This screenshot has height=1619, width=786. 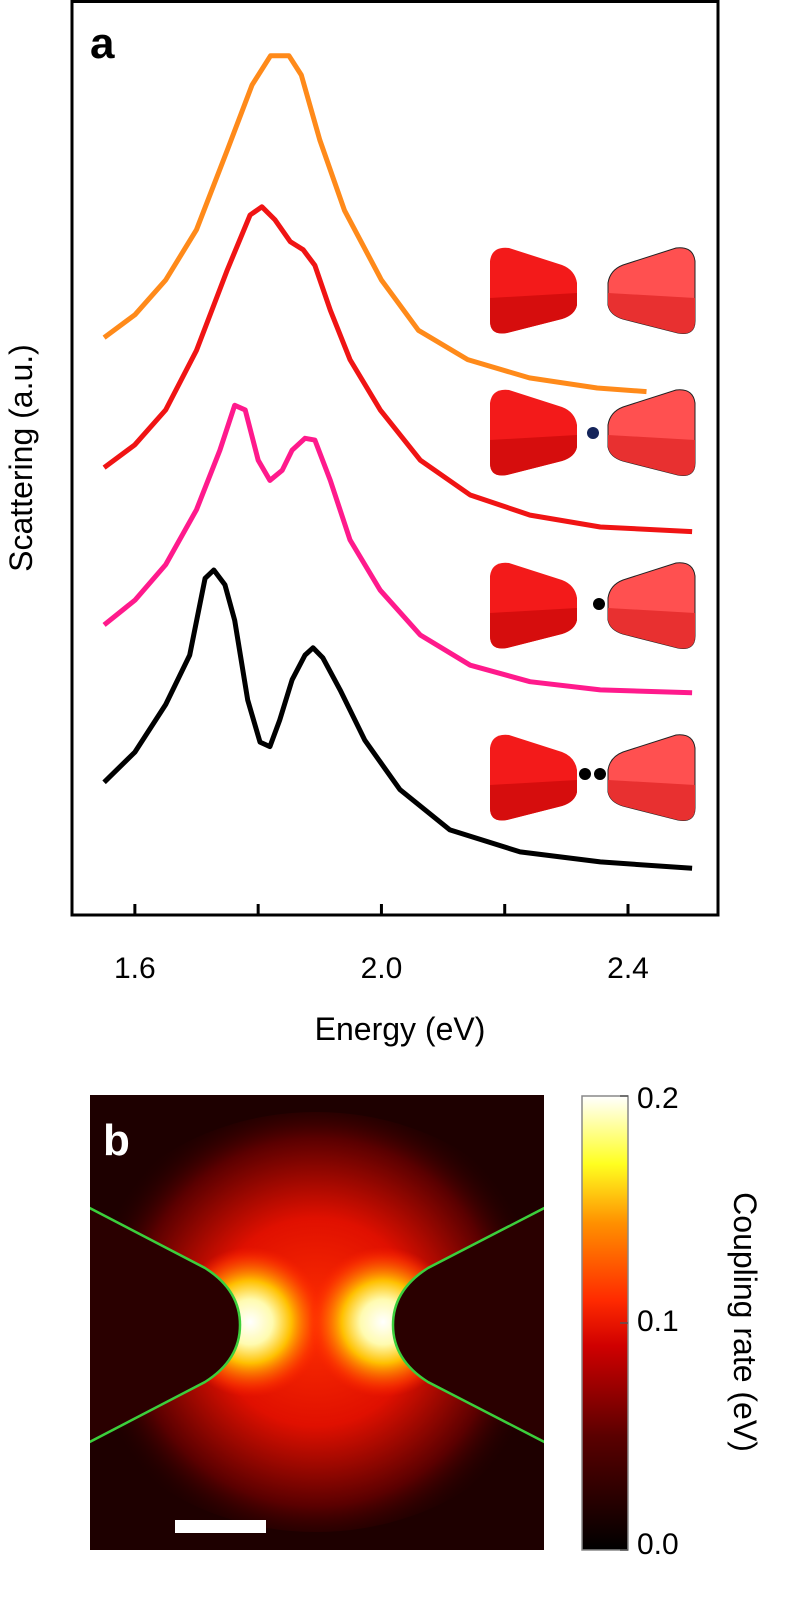 I want to click on colorbar-axis: 0.0 0.1 0.2, so click(x=649, y=1321).